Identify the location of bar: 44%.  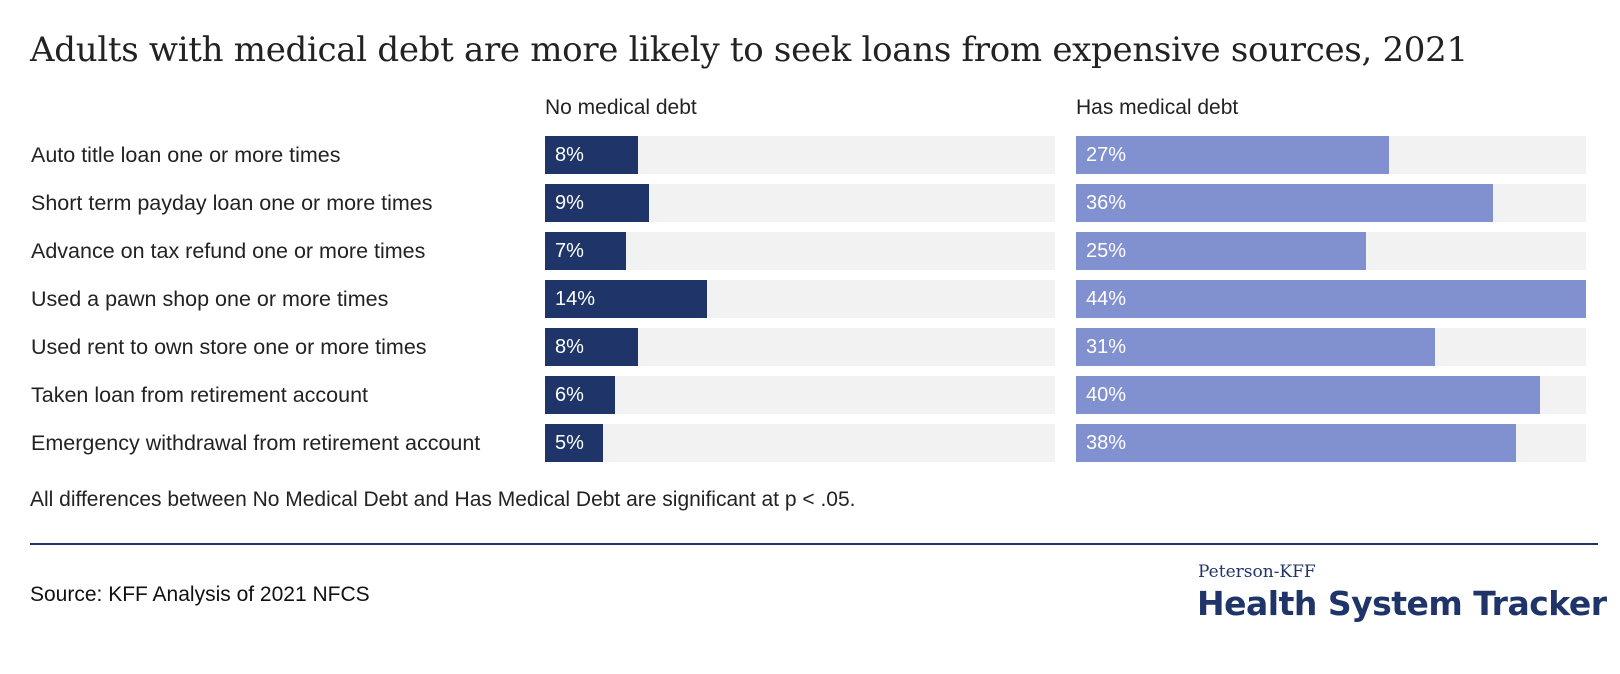
(1331, 299).